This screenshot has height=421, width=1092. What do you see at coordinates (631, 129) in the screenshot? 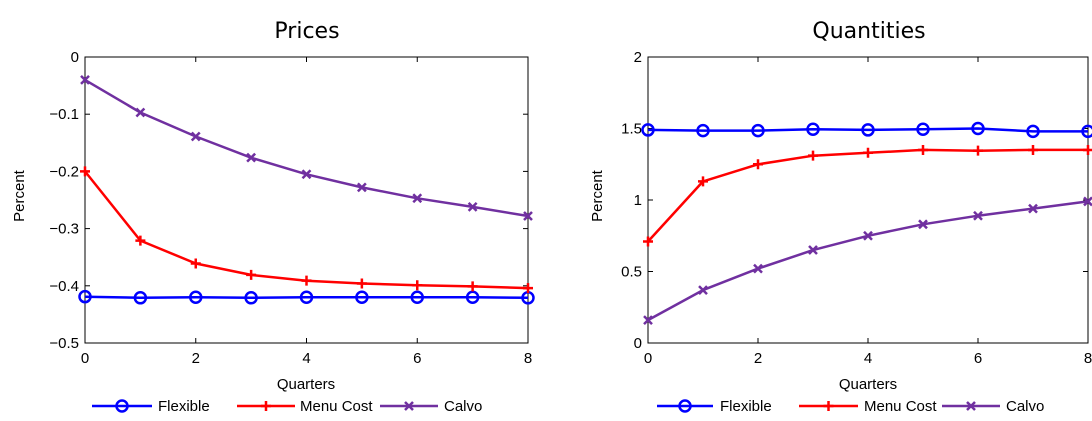
I see `y-tick-label: 1.5` at bounding box center [631, 129].